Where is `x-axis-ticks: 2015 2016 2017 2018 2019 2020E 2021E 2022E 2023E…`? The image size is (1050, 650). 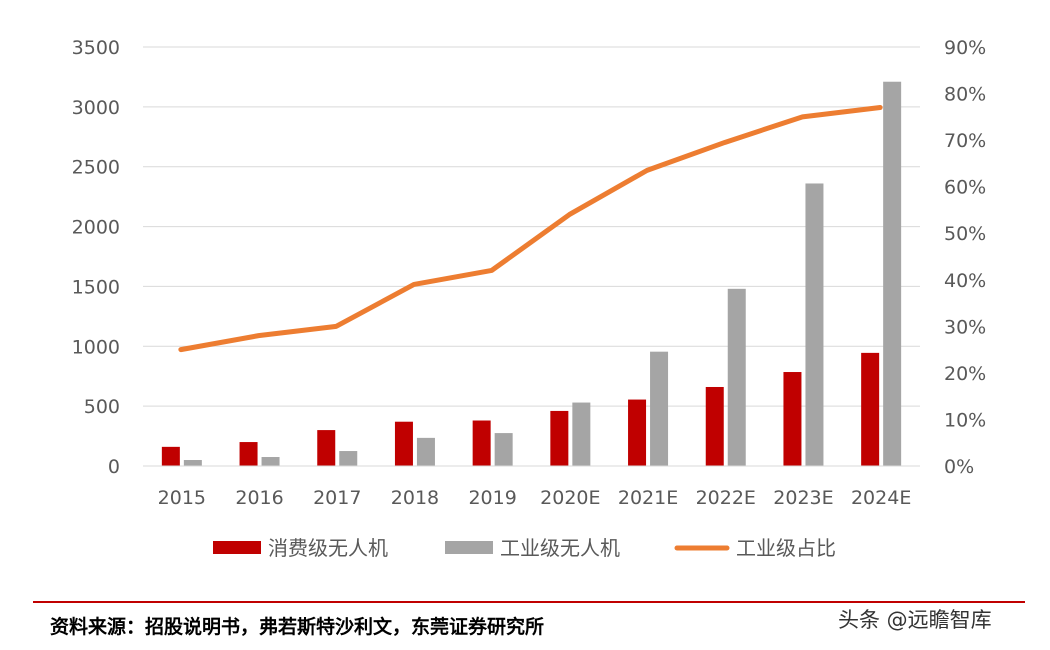
x-axis-ticks: 2015 2016 2017 2018 2019 2020E 2021E 2022E 2023E… is located at coordinates (535, 498).